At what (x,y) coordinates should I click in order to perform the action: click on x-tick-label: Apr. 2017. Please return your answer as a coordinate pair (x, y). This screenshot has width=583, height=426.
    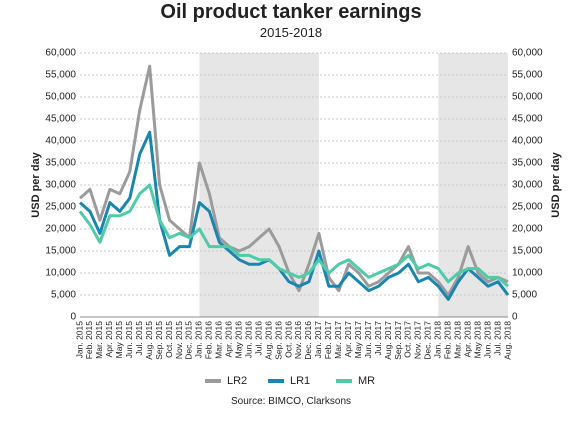
    Looking at the image, I should click on (348, 339).